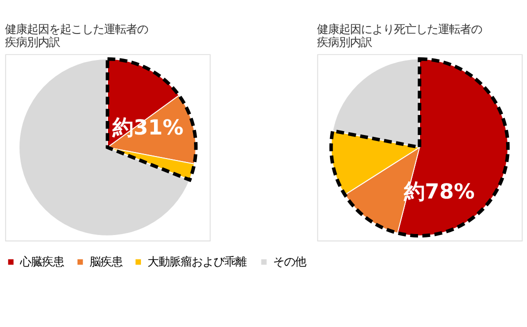 This screenshot has width=527, height=327. I want to click on legend-label: 心臓疾患, so click(41, 261).